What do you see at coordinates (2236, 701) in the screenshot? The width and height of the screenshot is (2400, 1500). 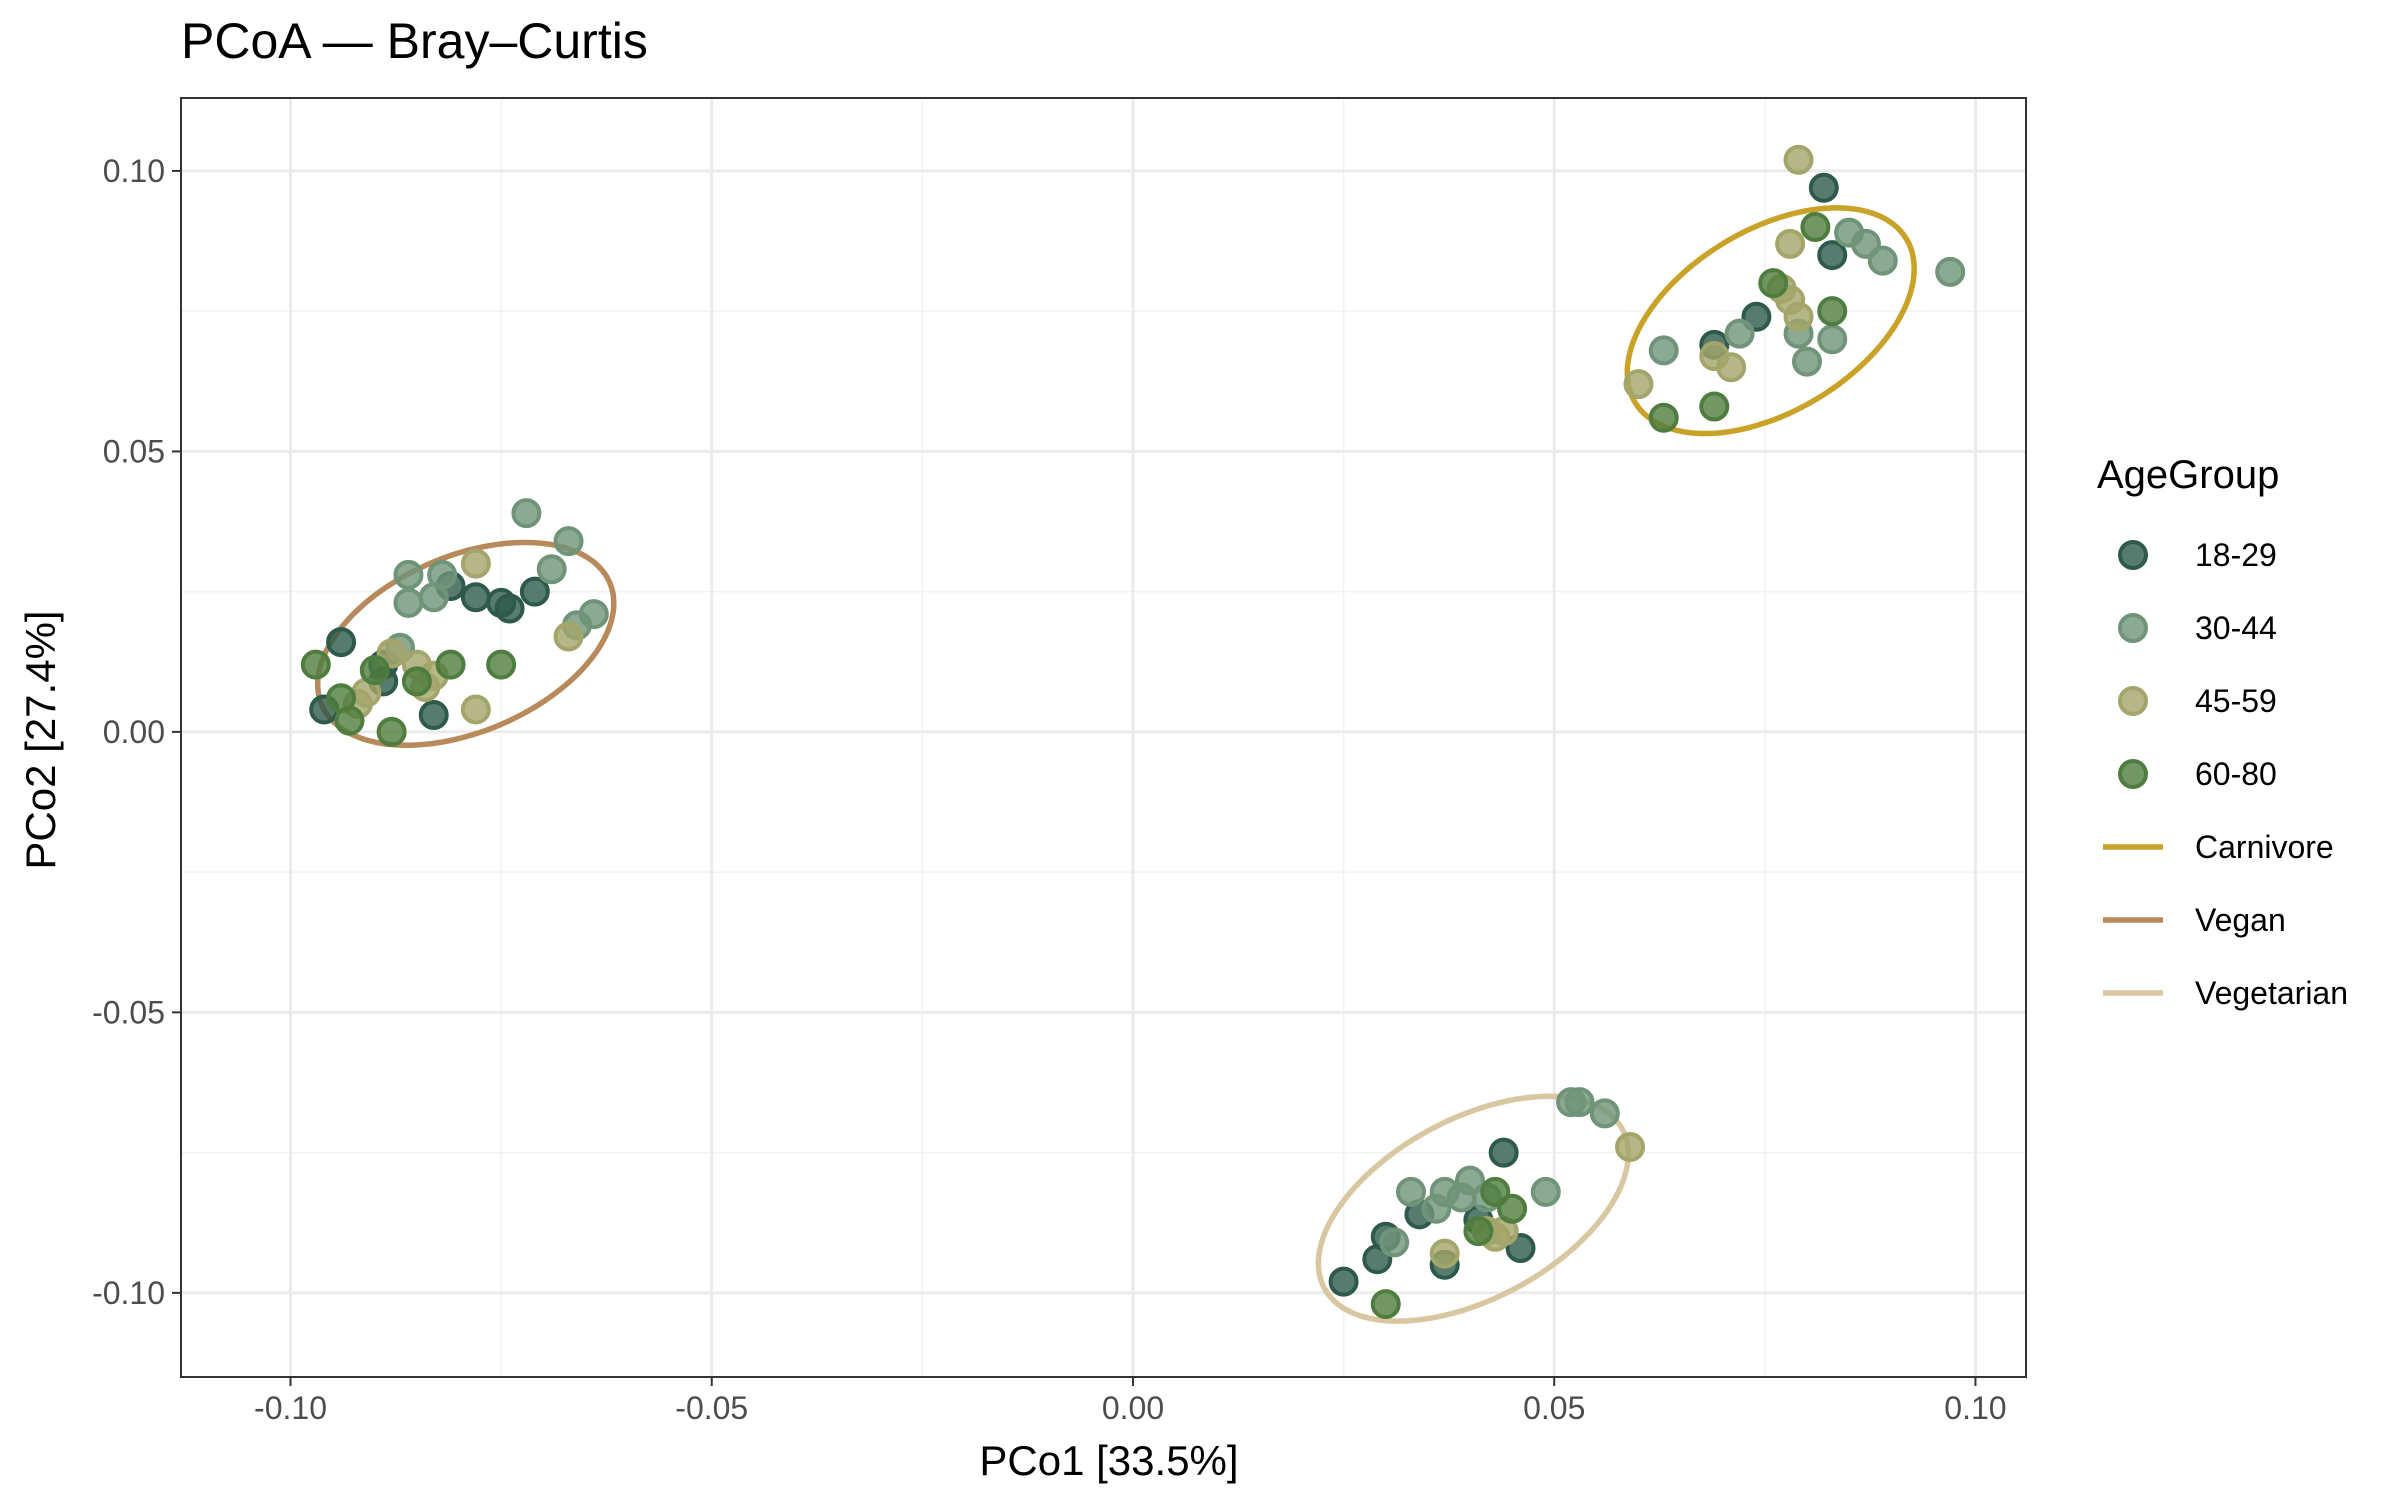 I see `legend-label: 45-59` at bounding box center [2236, 701].